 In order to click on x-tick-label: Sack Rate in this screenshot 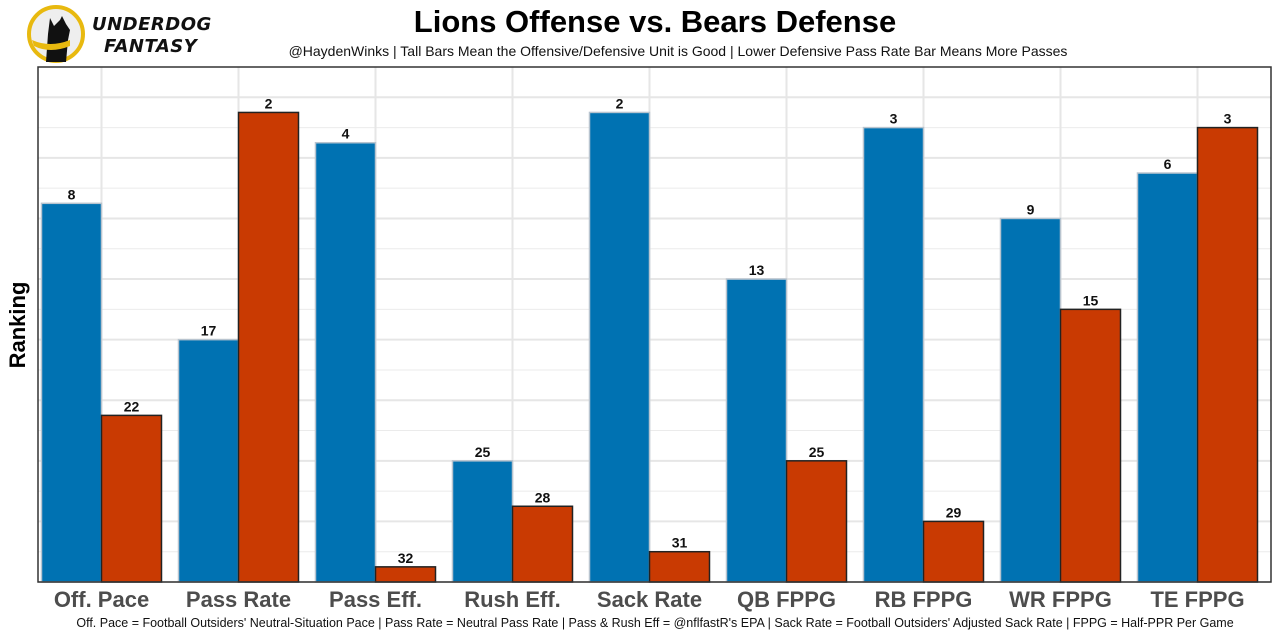, I will do `click(649, 599)`.